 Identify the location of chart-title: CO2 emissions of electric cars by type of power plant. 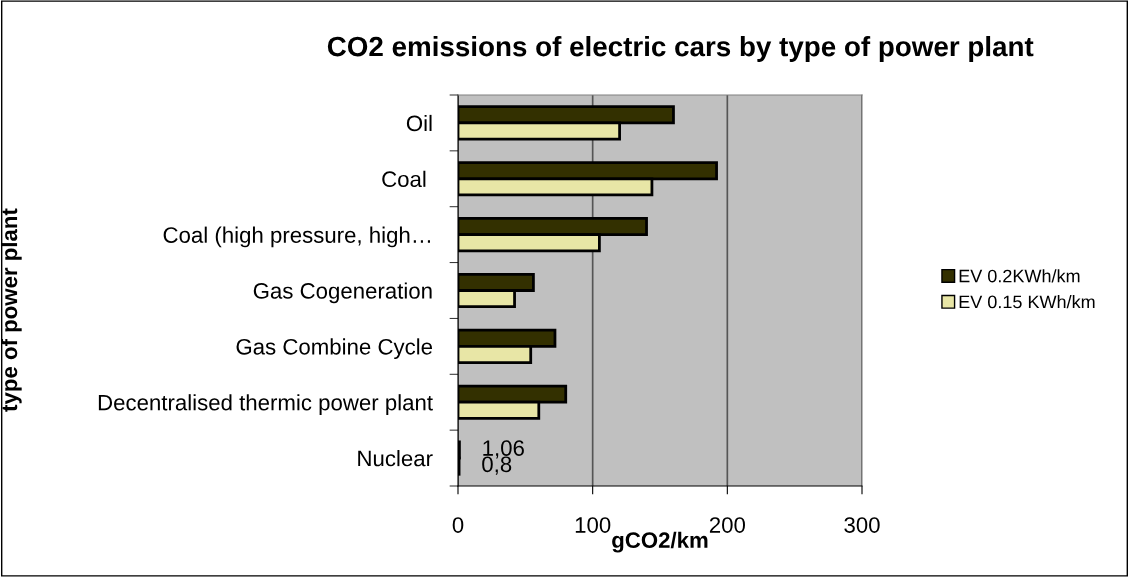
(680, 48).